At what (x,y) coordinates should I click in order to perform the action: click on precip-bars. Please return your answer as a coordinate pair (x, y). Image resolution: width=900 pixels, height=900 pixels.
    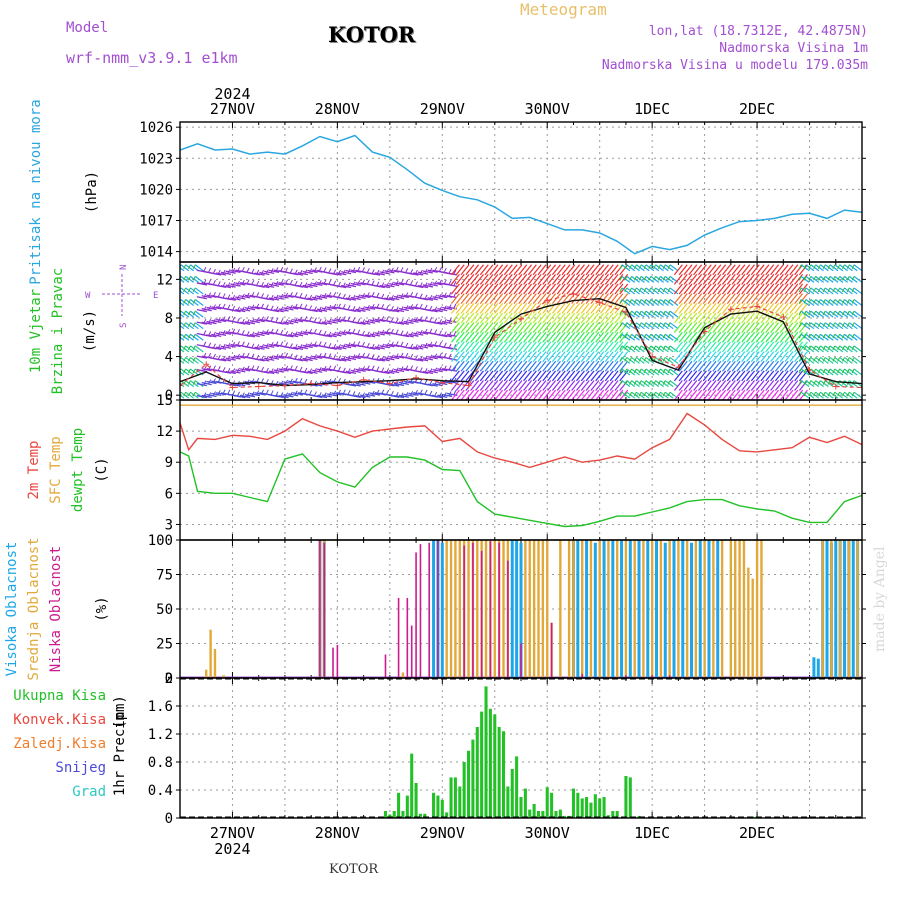
    Looking at the image, I should click on (571, 752).